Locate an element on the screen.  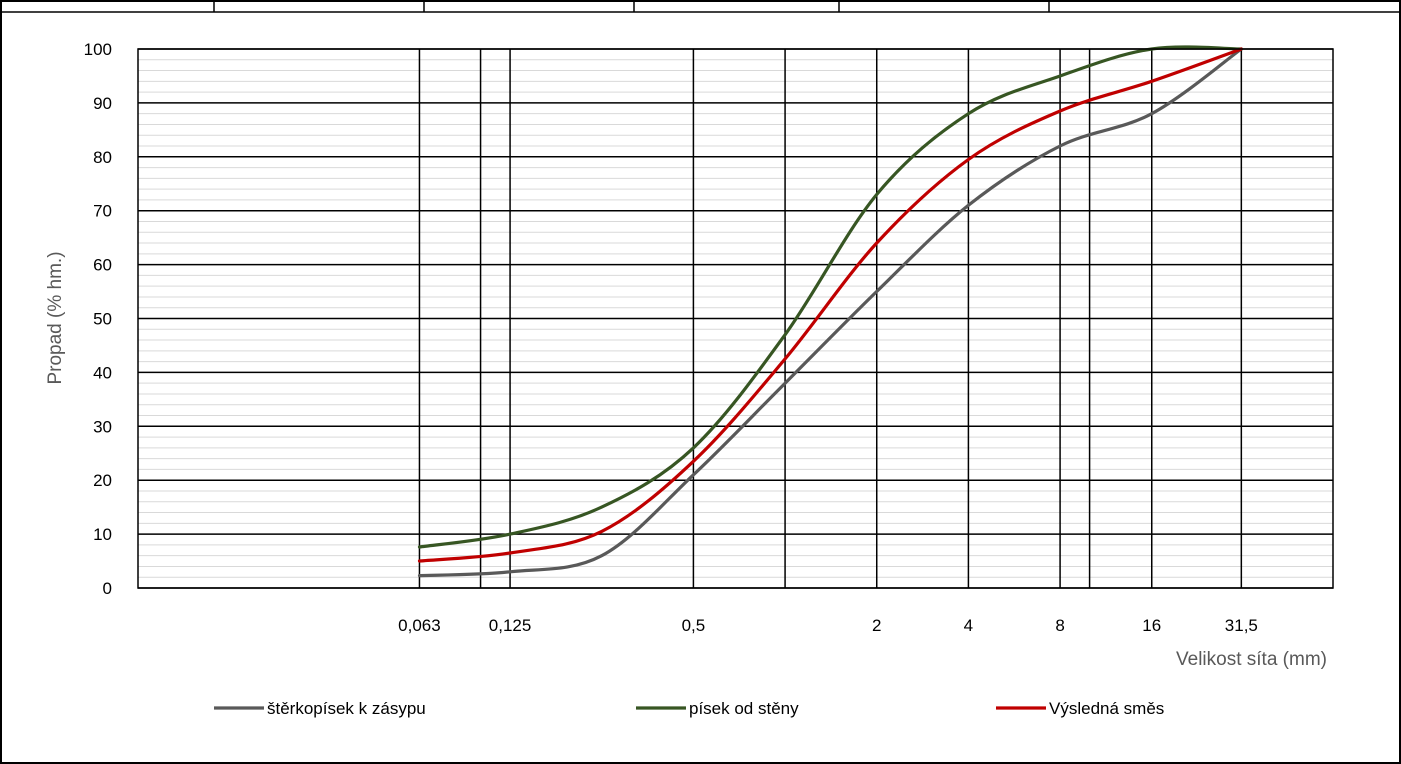
x-tick-label: 0,5 is located at coordinates (694, 625).